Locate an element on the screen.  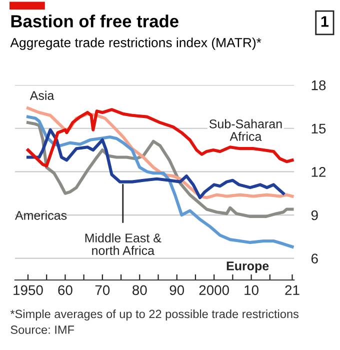
x-tick-label: 2000 is located at coordinates (214, 290).